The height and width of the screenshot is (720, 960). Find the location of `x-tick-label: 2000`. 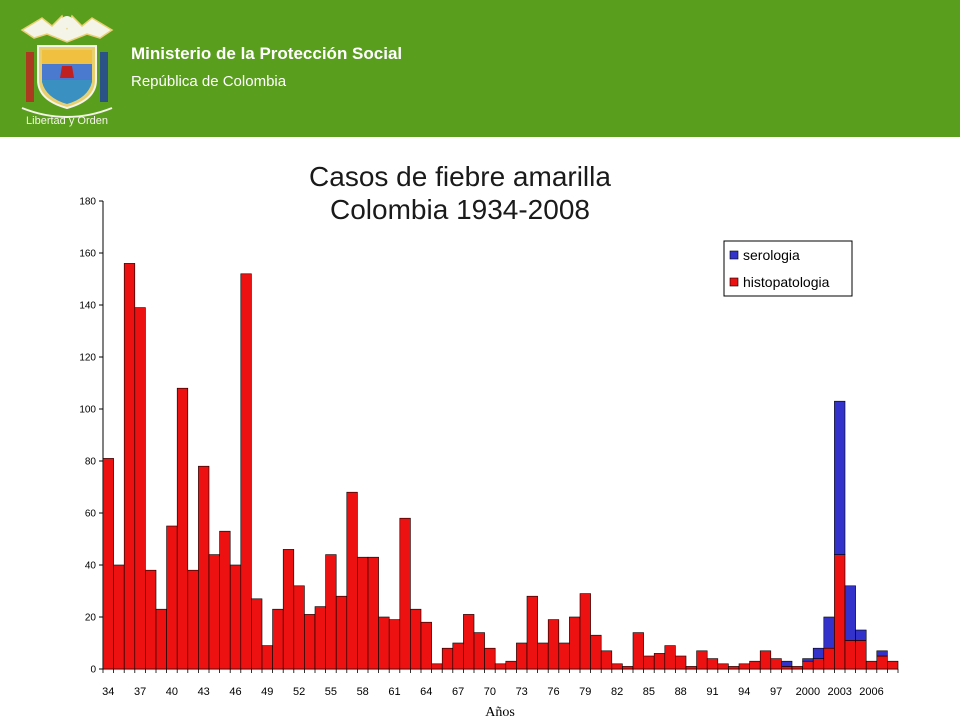

x-tick-label: 2000 is located at coordinates (808, 692).